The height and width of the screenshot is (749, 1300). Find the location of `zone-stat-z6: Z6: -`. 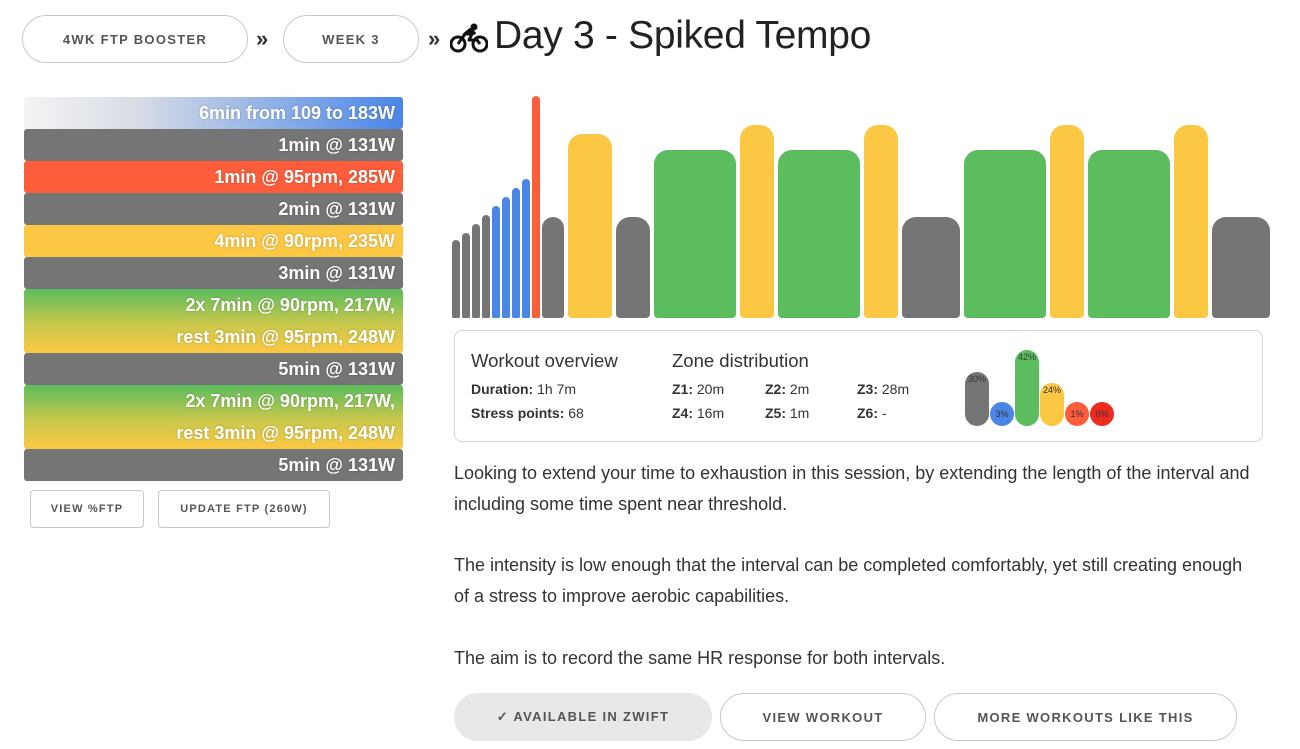

zone-stat-z6: Z6: - is located at coordinates (872, 413).